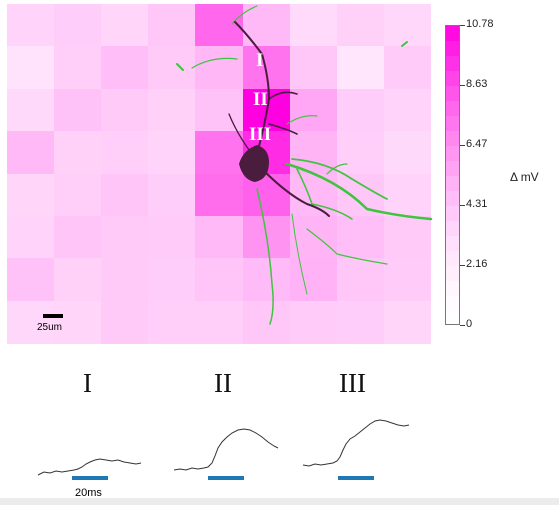 This screenshot has width=559, height=505. I want to click on colorbar-tick-label: 10.78, so click(480, 24).